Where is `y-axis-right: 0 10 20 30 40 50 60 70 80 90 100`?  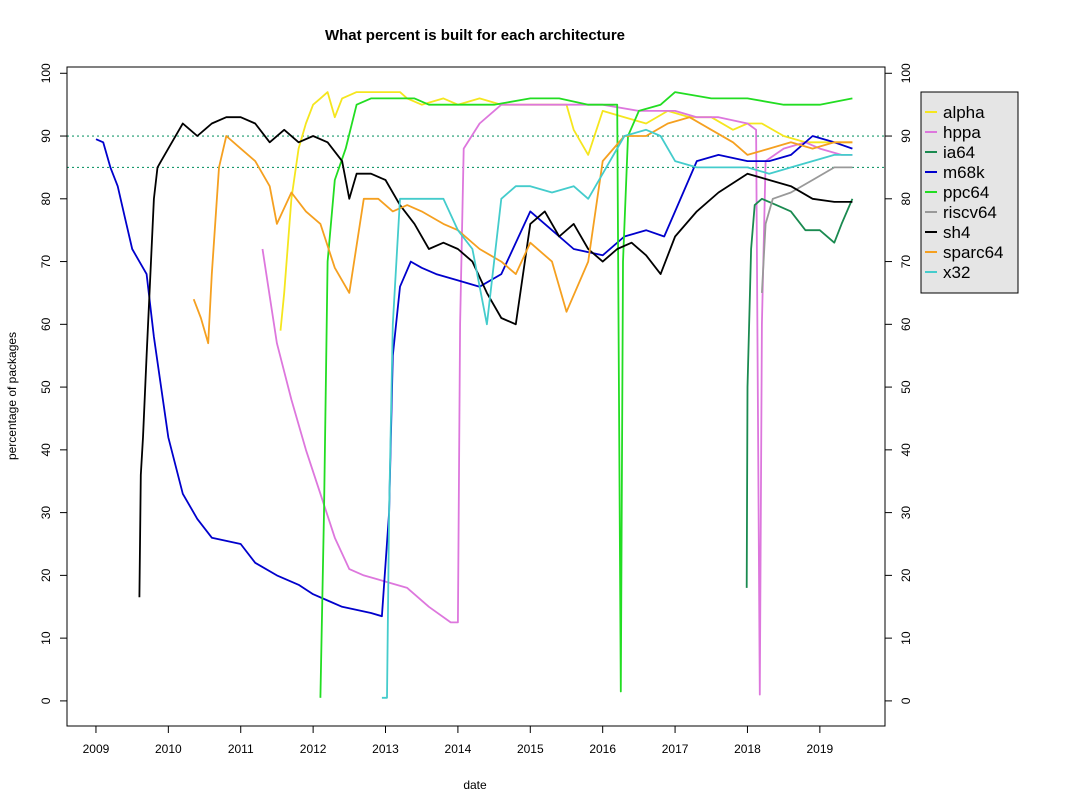
y-axis-right: 0 10 20 30 40 50 60 70 80 90 100 is located at coordinates (898, 383).